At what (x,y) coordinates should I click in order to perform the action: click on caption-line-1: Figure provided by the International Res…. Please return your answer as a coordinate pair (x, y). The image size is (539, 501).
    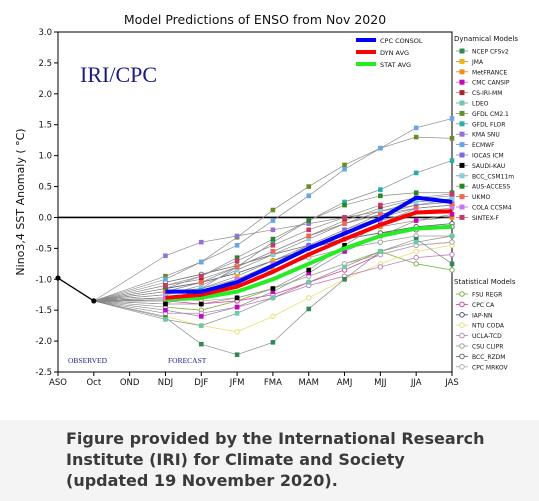
    Looking at the image, I should click on (275, 438).